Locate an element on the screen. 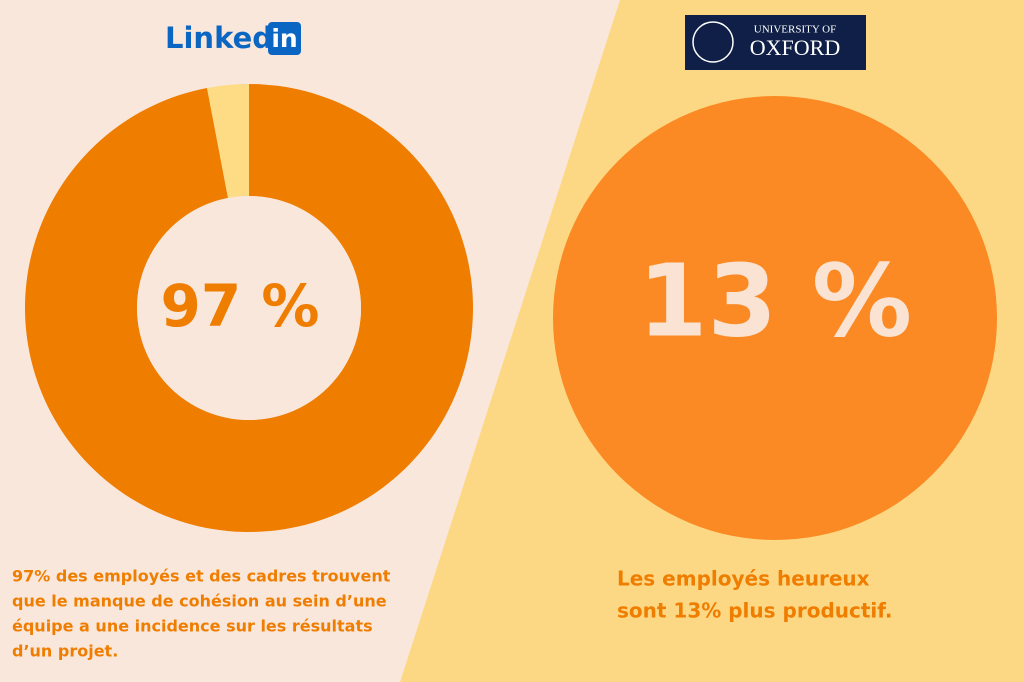 This screenshot has width=1024, height=682. oxford-line2: OXFORD is located at coordinates (795, 47).